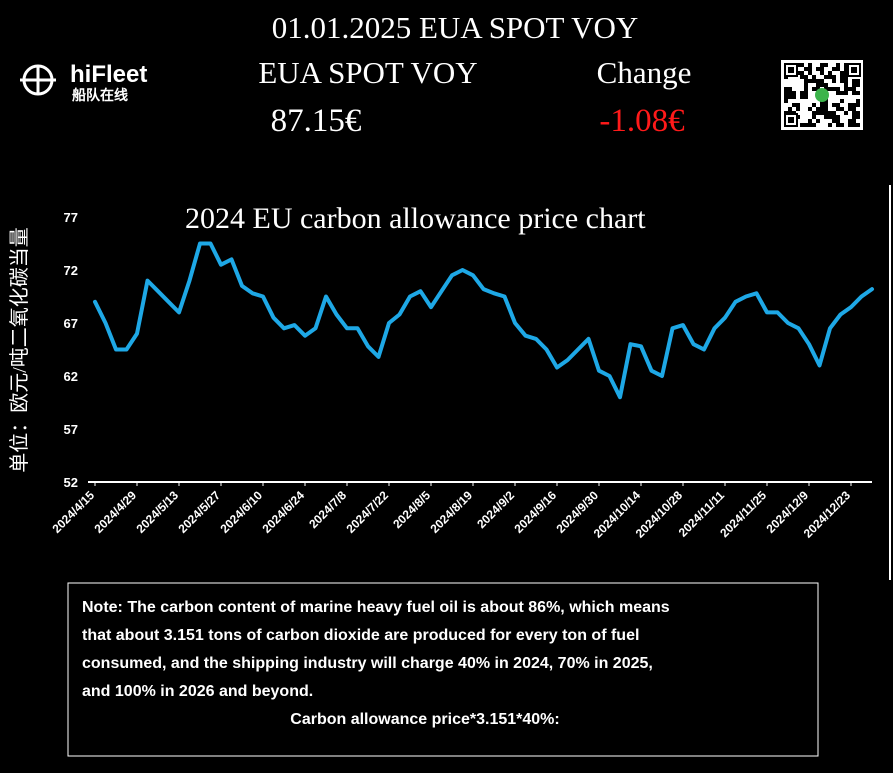 Image resolution: width=893 pixels, height=773 pixels. What do you see at coordinates (100, 95) in the screenshot?
I see `logo-subtitle: 船队在线` at bounding box center [100, 95].